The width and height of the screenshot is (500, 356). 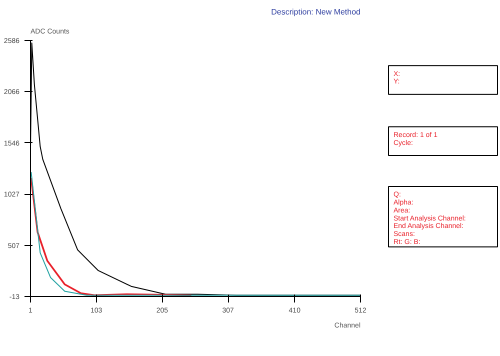 What do you see at coordinates (316, 12) in the screenshot?
I see `chart-title: Description: New Method` at bounding box center [316, 12].